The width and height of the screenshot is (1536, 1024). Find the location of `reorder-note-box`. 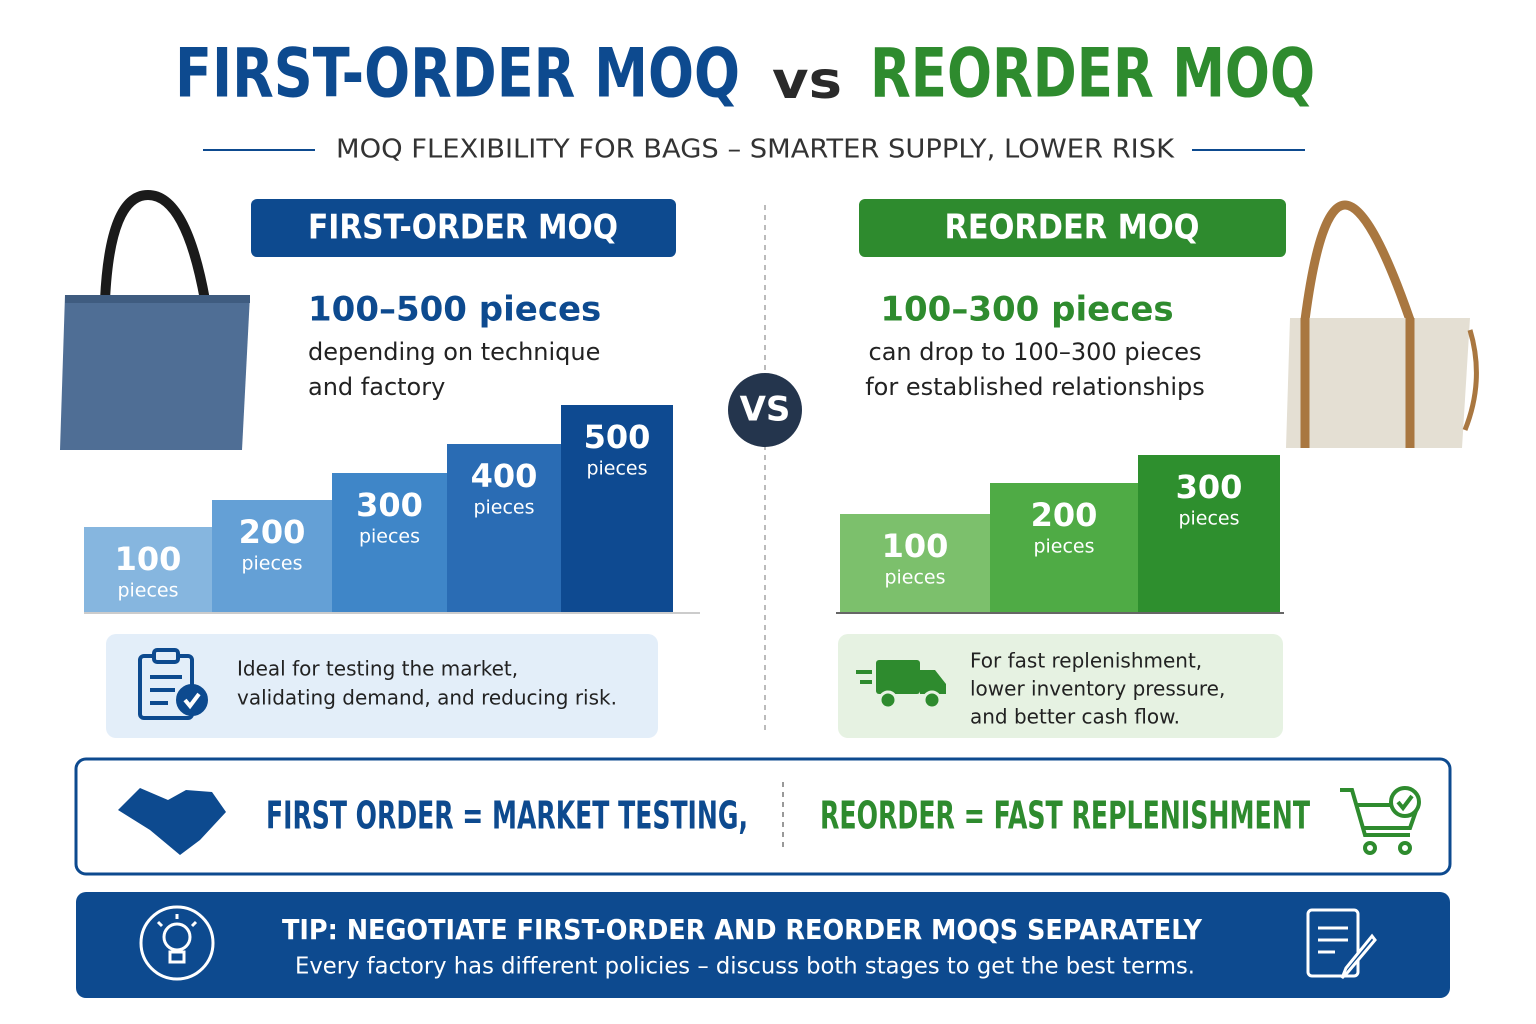

reorder-note-box is located at coordinates (1060, 686).